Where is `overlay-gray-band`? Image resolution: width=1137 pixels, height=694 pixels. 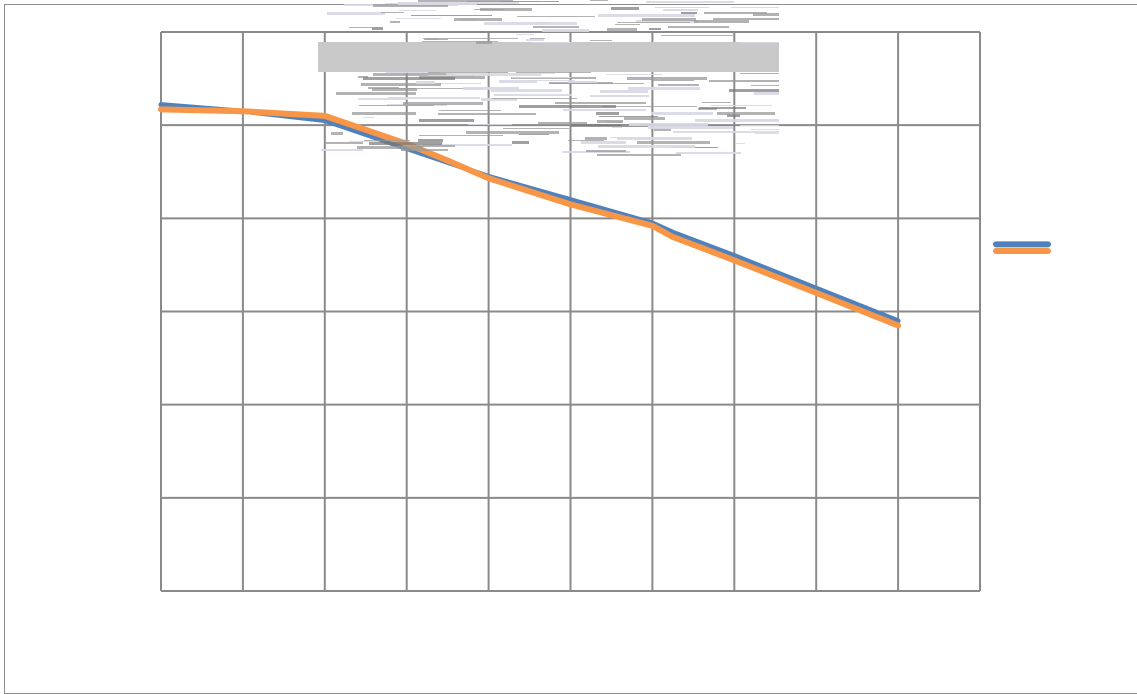 overlay-gray-band is located at coordinates (548, 57).